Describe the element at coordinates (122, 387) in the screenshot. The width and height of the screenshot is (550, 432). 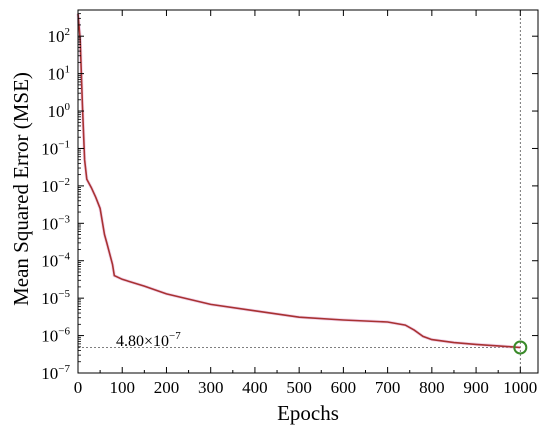
I see `x-tick-label: 100` at that location.